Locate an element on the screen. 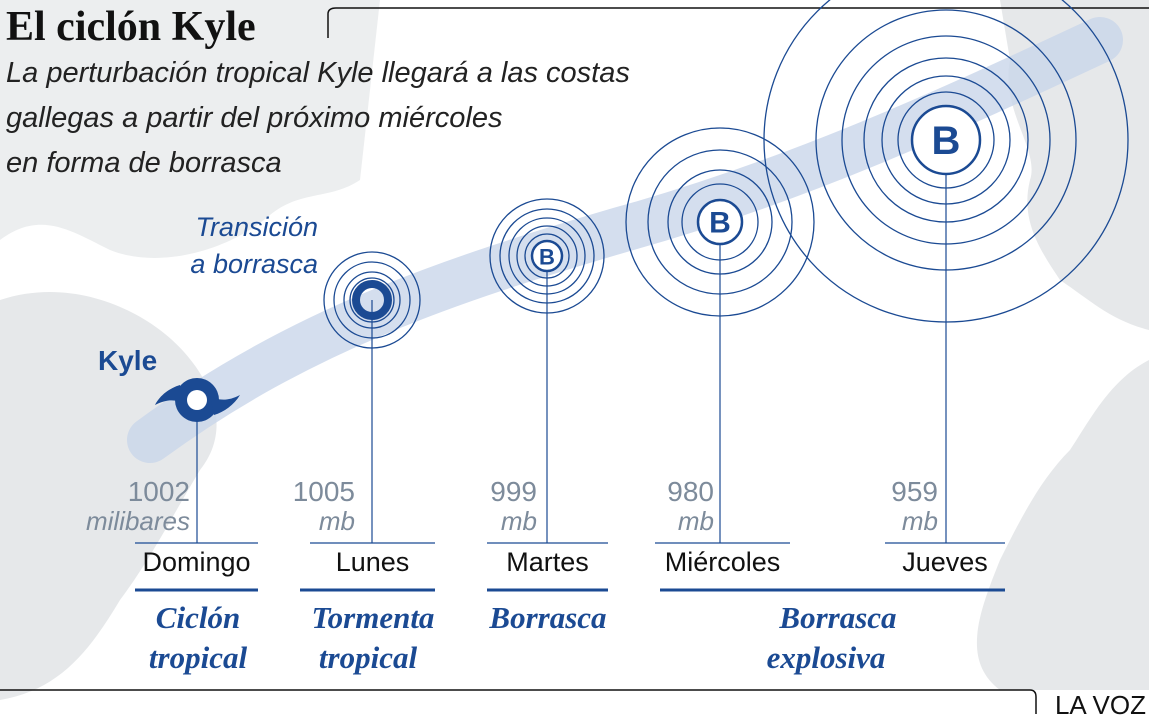  title: El ciclón Kyle is located at coordinates (131, 27).